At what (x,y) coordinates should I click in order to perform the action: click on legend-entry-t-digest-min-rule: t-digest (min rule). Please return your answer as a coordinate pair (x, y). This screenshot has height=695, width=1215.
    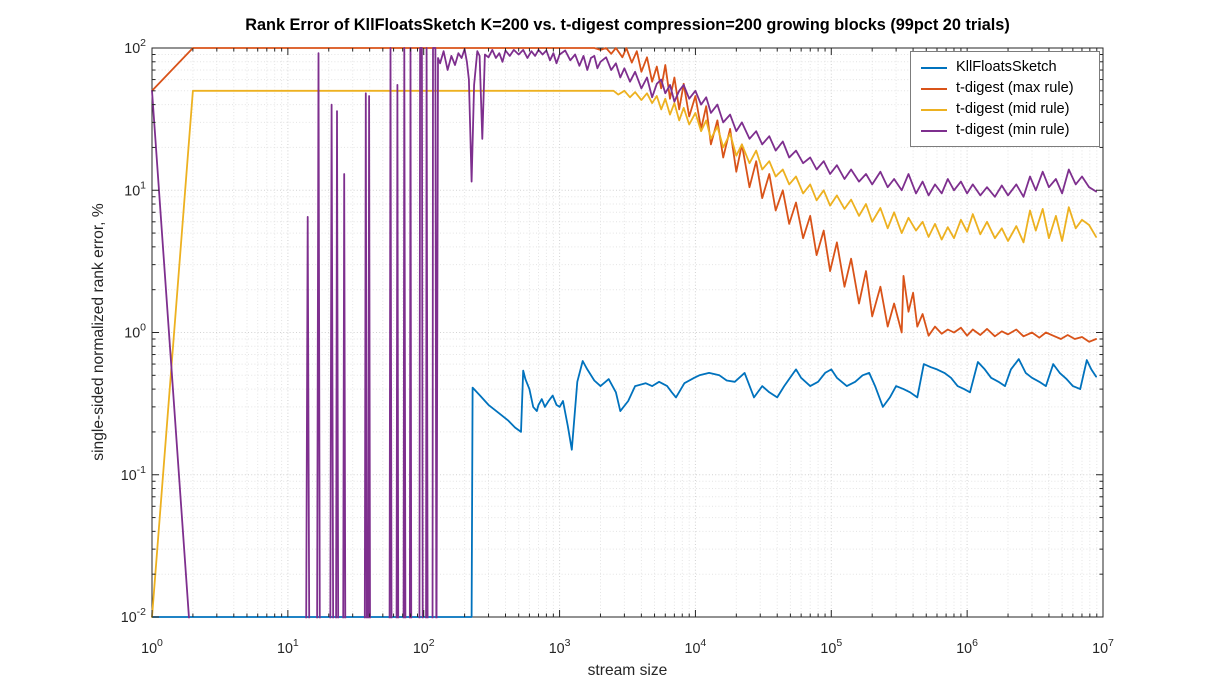
    Looking at the image, I should click on (1007, 130).